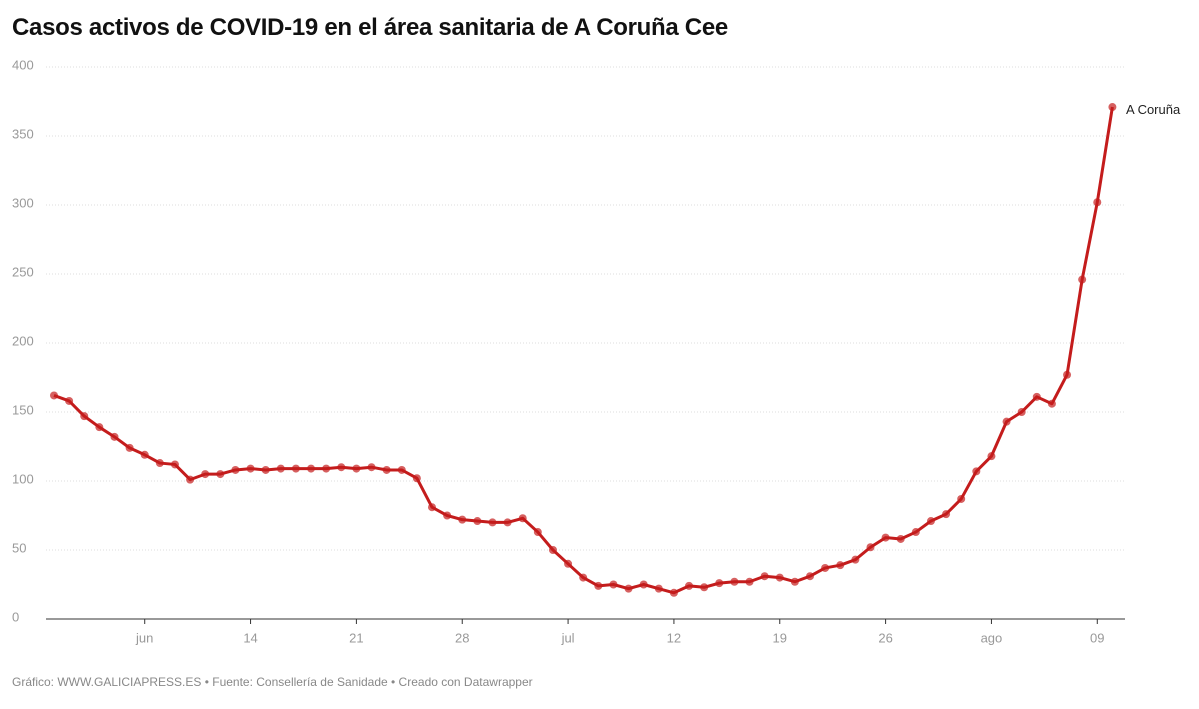  Describe the element at coordinates (780, 637) in the screenshot. I see `x-tick-label: 19` at that location.